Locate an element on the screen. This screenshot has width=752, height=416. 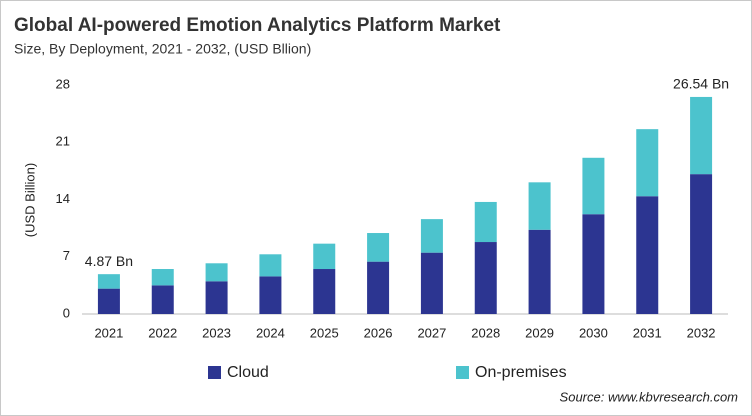
legend-label: Cloud is located at coordinates (248, 372).